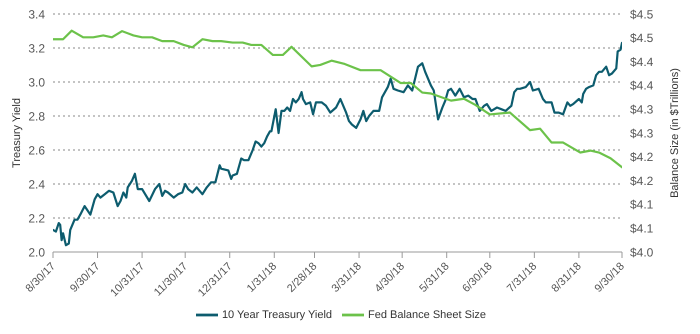  I want to click on y-tick-label: 2.2, so click(37, 218).